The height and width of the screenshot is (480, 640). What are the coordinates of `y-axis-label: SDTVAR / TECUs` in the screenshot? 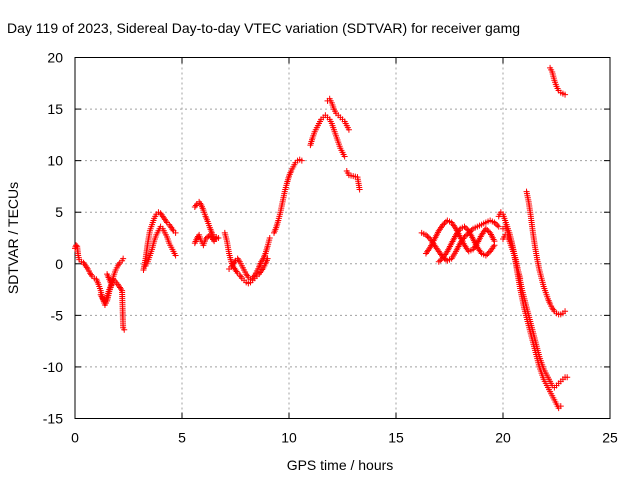 It's located at (13, 238).